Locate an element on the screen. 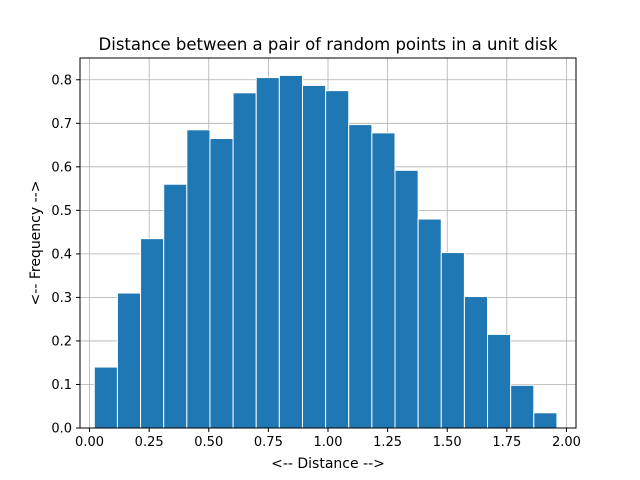 This screenshot has height=480, width=640. y-axis-label: <-- Frequency --> is located at coordinates (36, 243).